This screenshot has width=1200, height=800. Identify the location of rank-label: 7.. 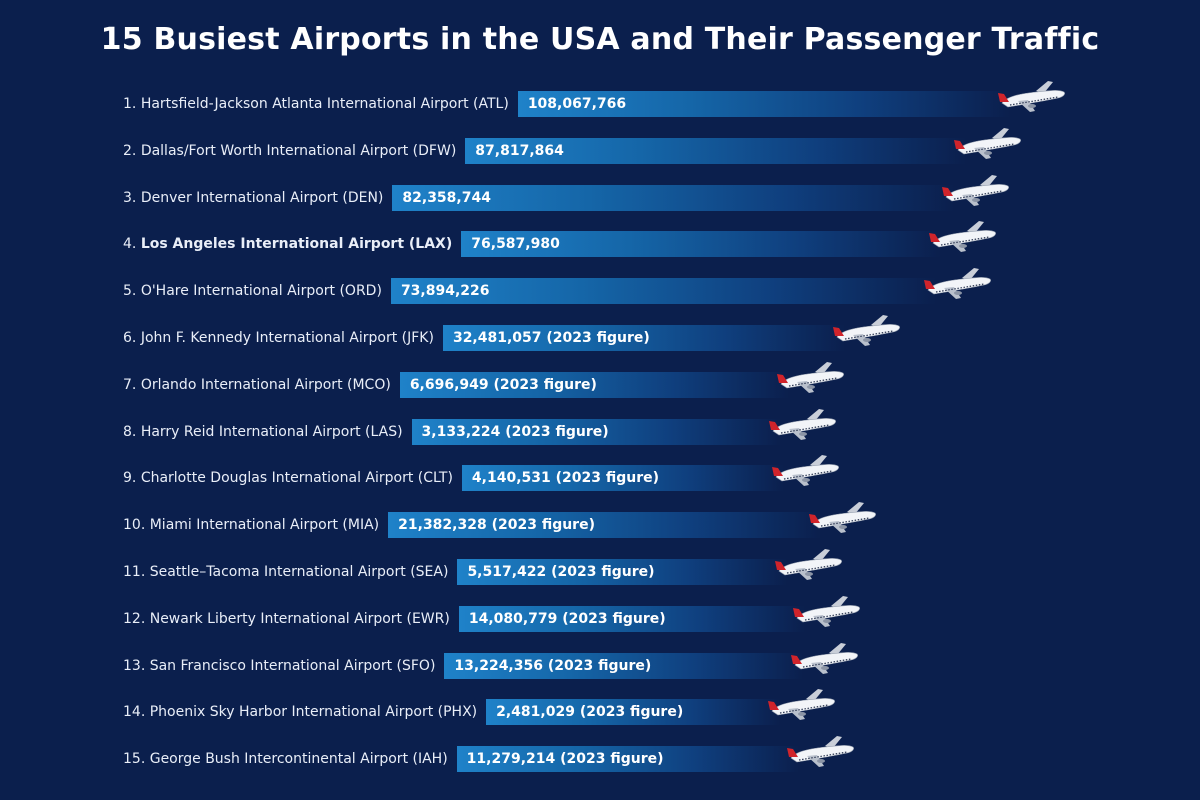
(132, 384).